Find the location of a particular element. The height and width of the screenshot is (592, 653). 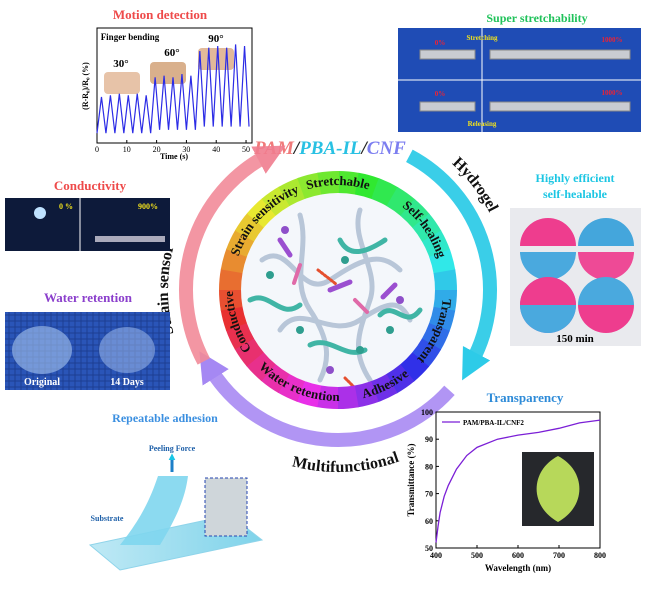

ions is located at coordinates (335, 300).